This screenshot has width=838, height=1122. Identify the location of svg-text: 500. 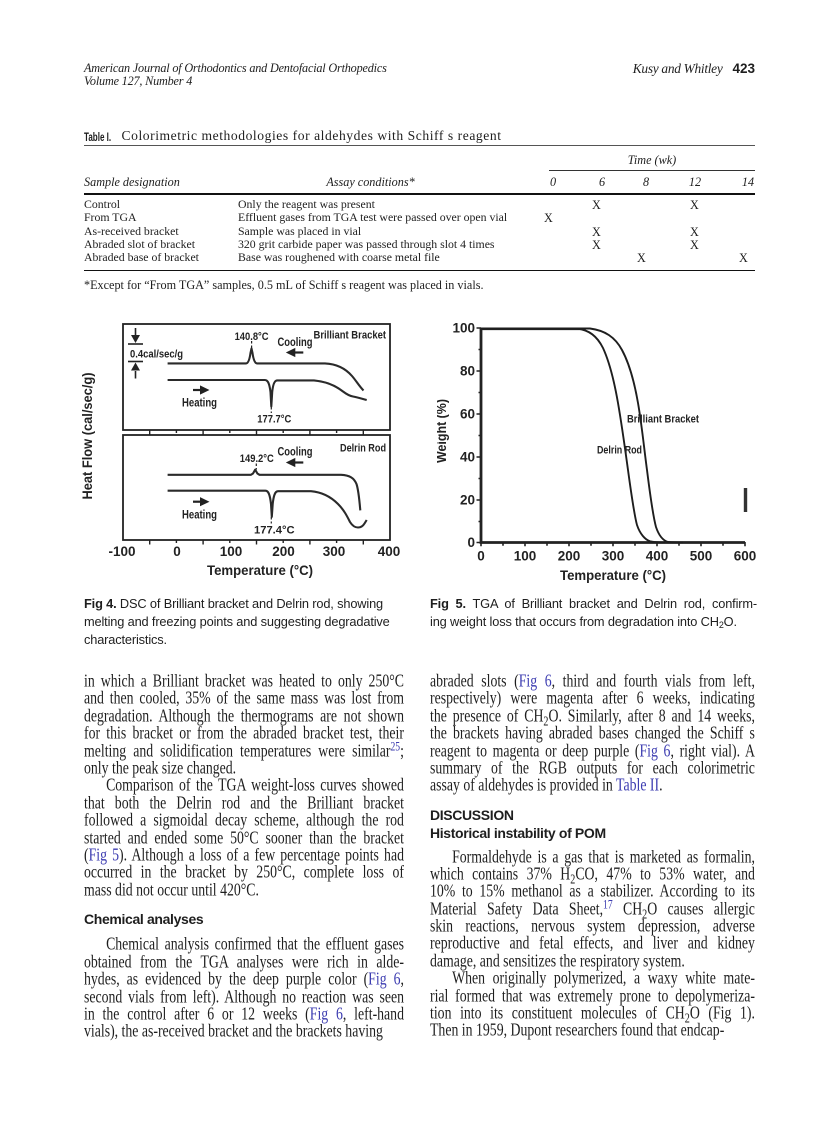
(701, 556).